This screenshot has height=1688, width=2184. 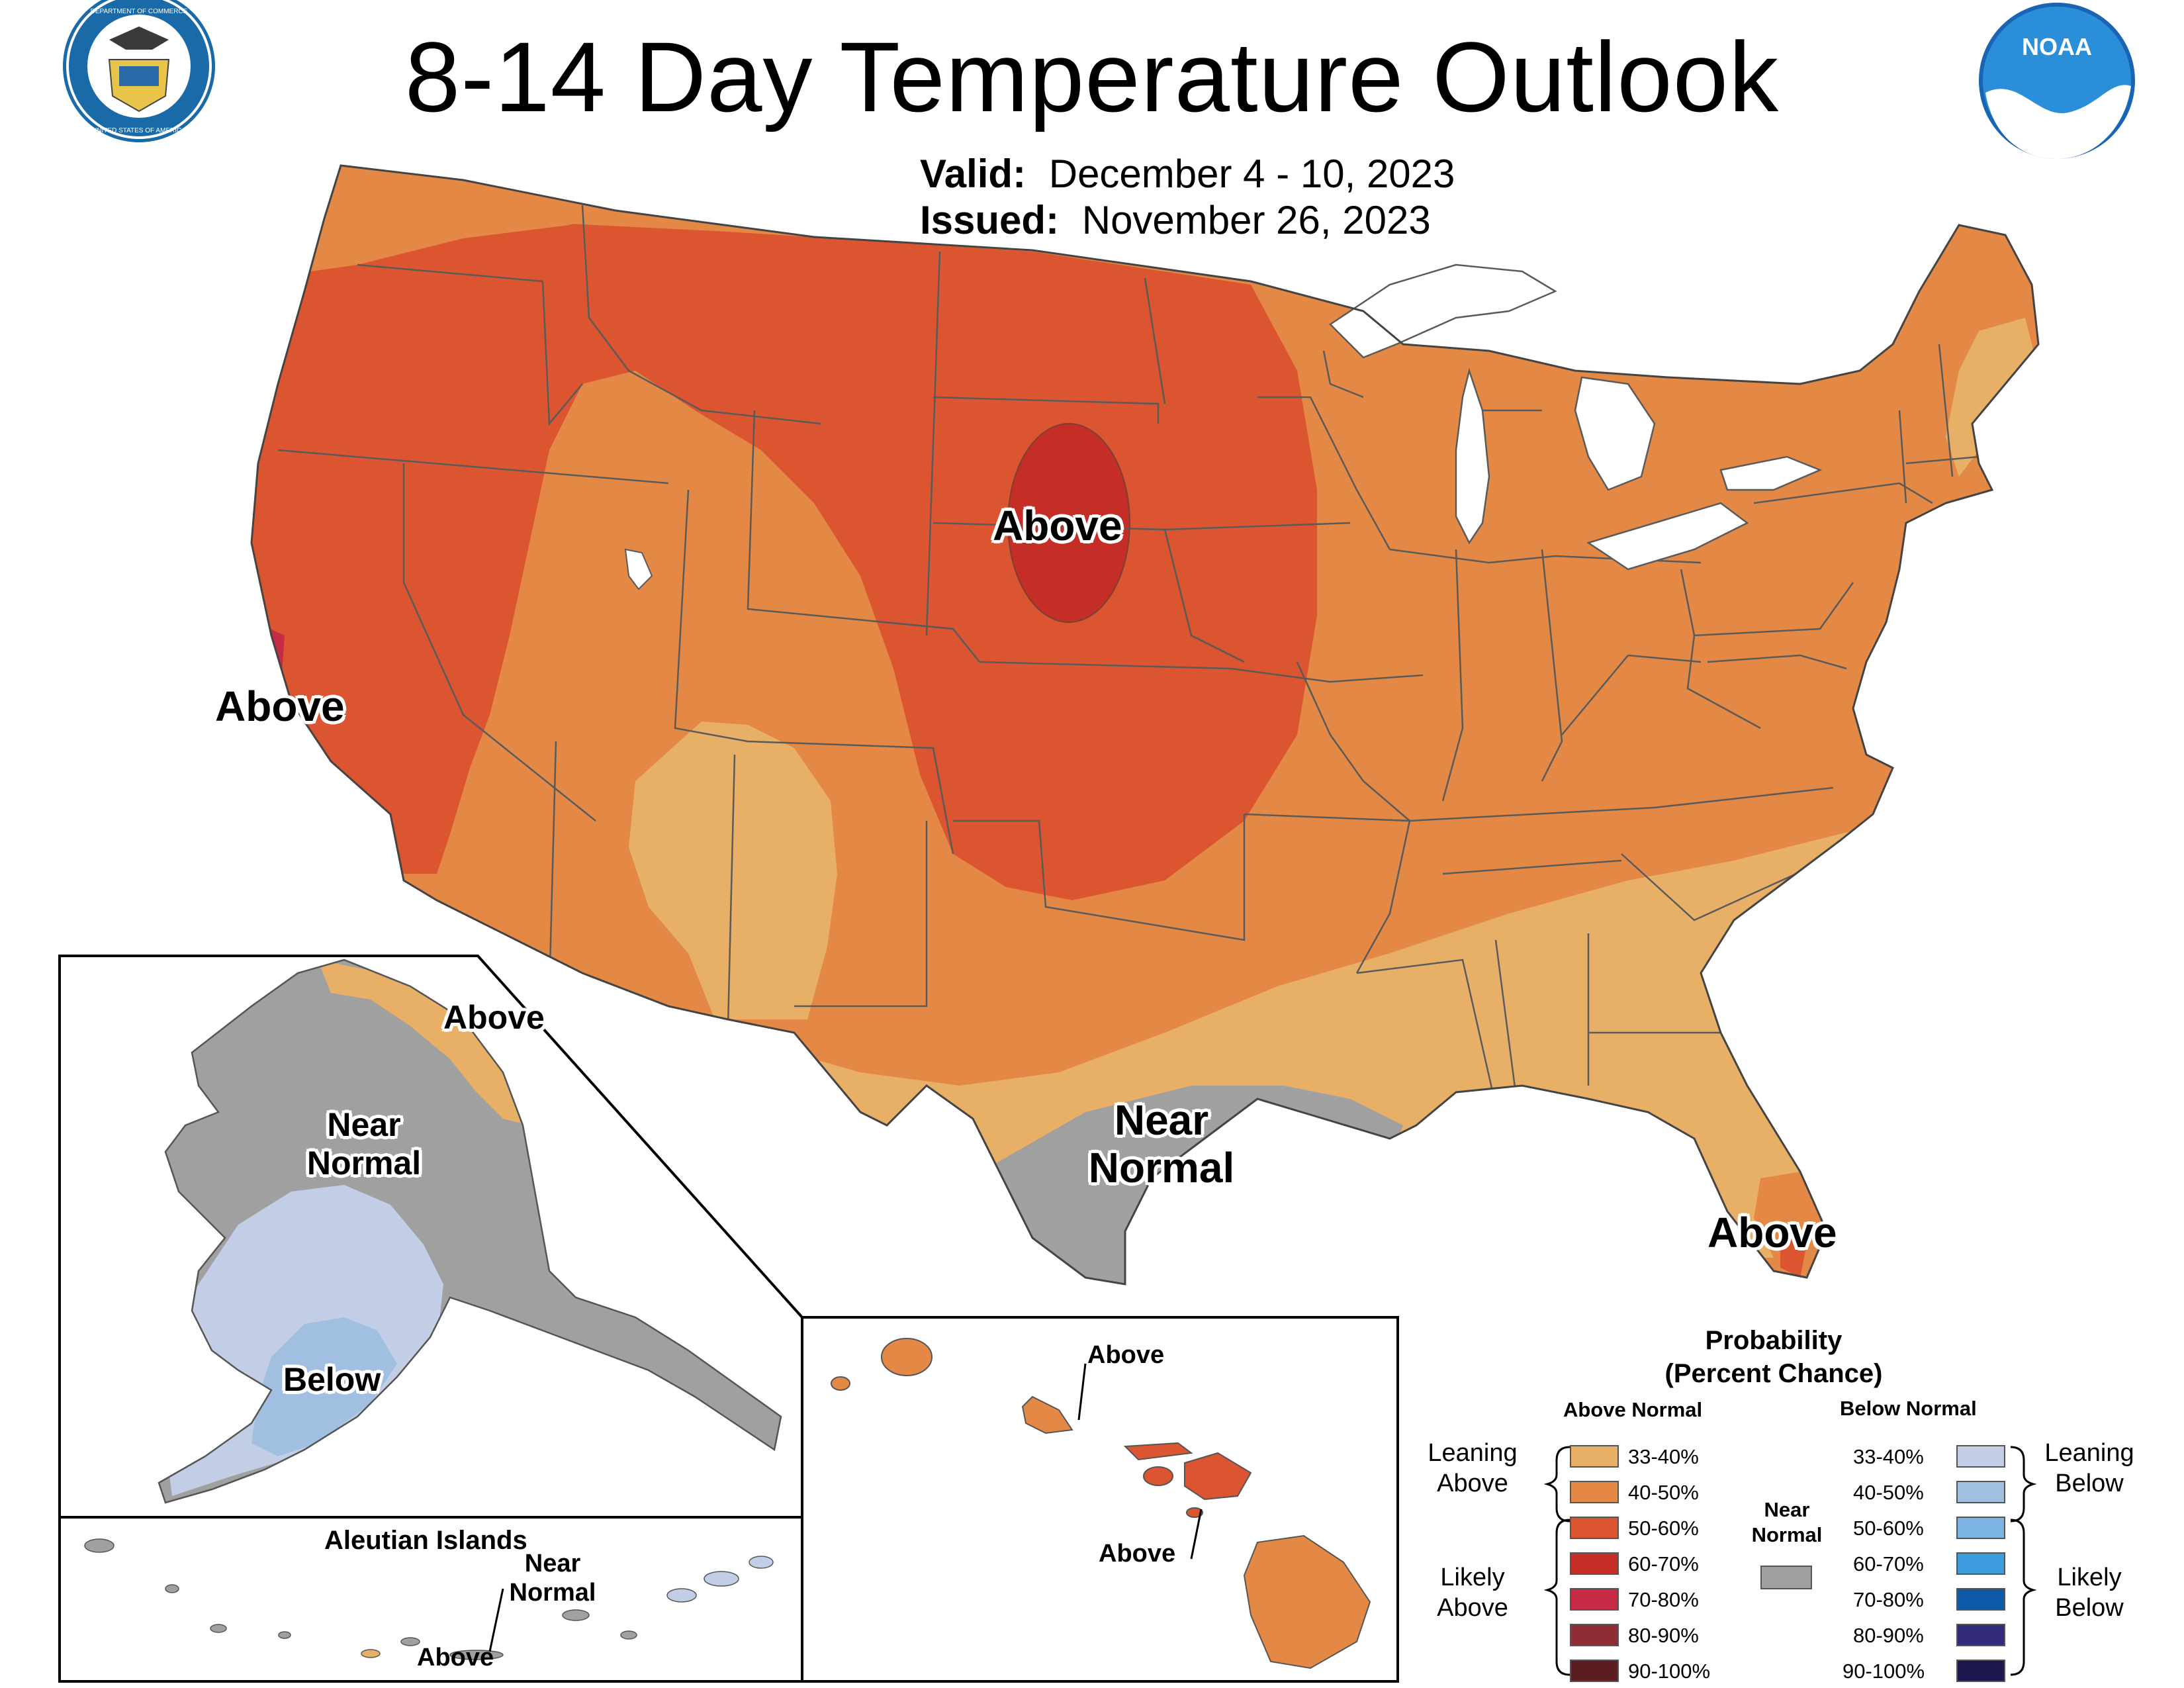 I want to click on legend-below-range-5: 70-80%, so click(x=1888, y=1599).